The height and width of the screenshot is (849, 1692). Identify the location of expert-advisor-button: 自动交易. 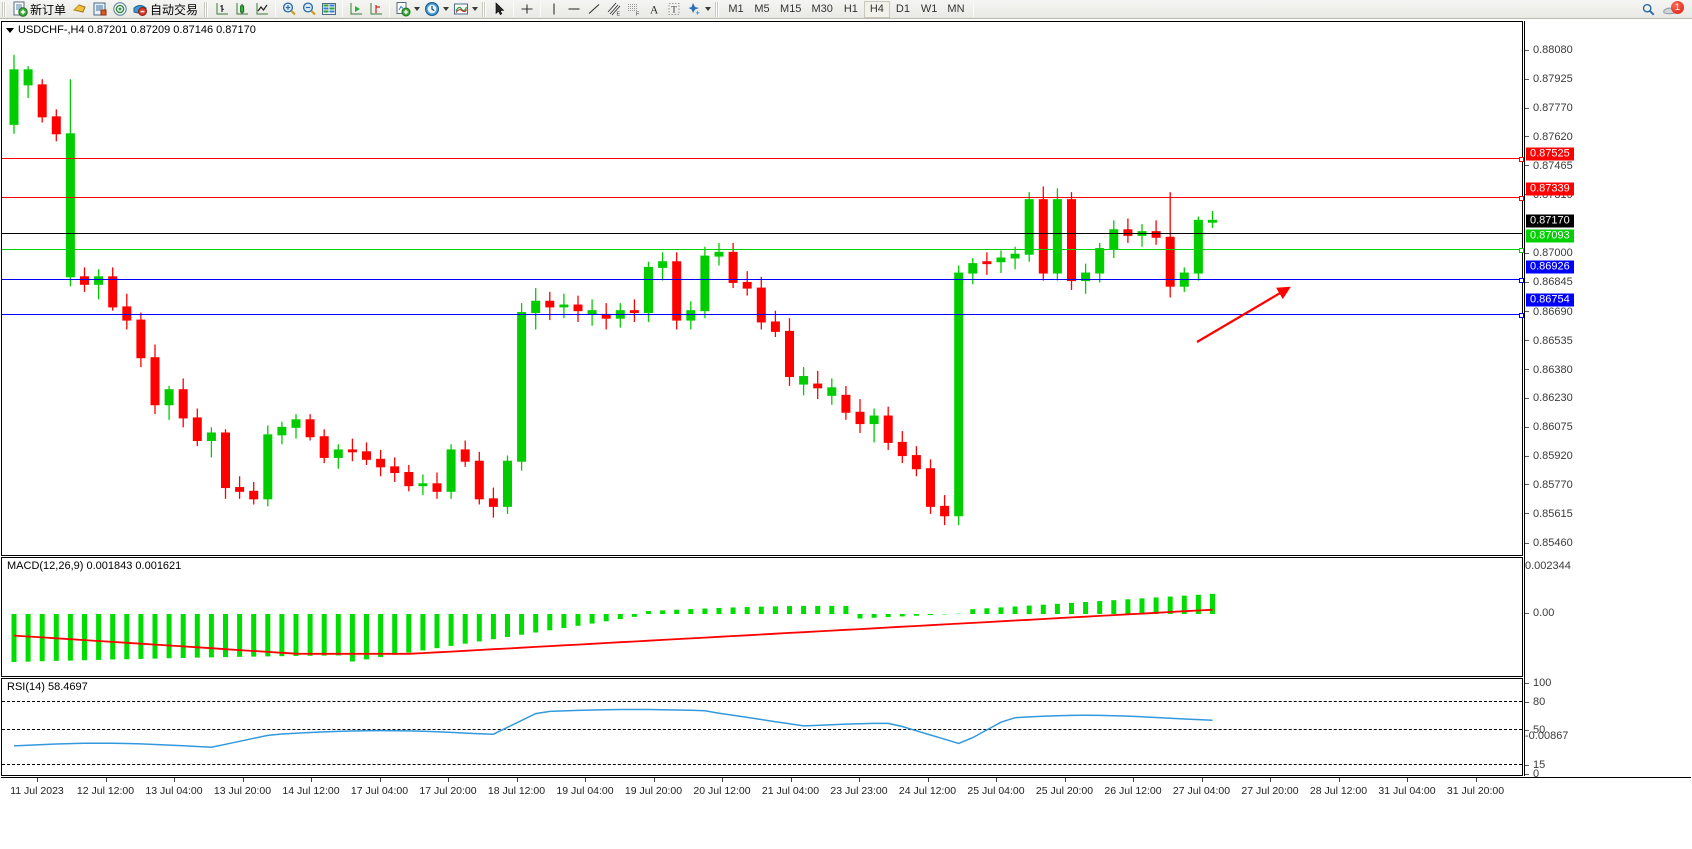
(166, 9).